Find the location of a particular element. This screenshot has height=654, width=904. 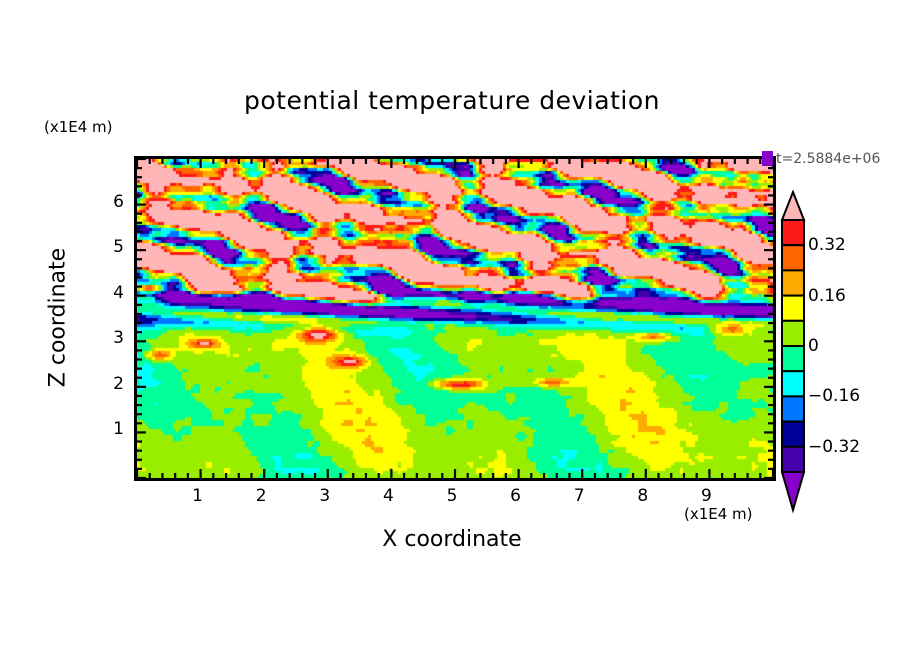

x-axis-units-label: (x1E4 m) is located at coordinates (718, 514).